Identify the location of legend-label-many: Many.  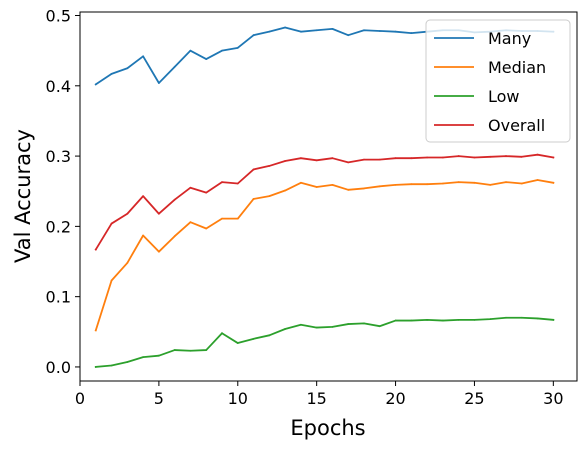
(509, 38).